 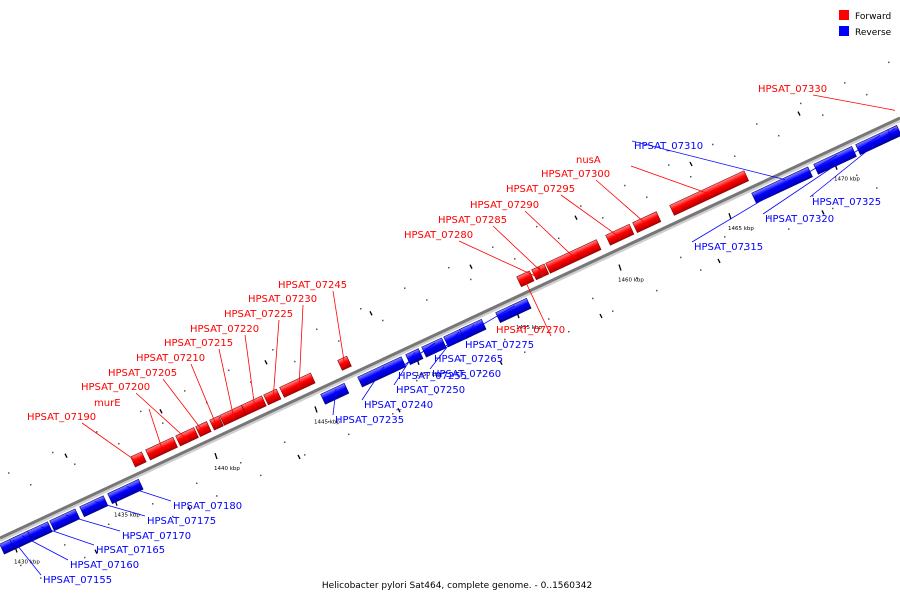 I want to click on gene-label: HPSAT_07285, so click(x=472, y=220).